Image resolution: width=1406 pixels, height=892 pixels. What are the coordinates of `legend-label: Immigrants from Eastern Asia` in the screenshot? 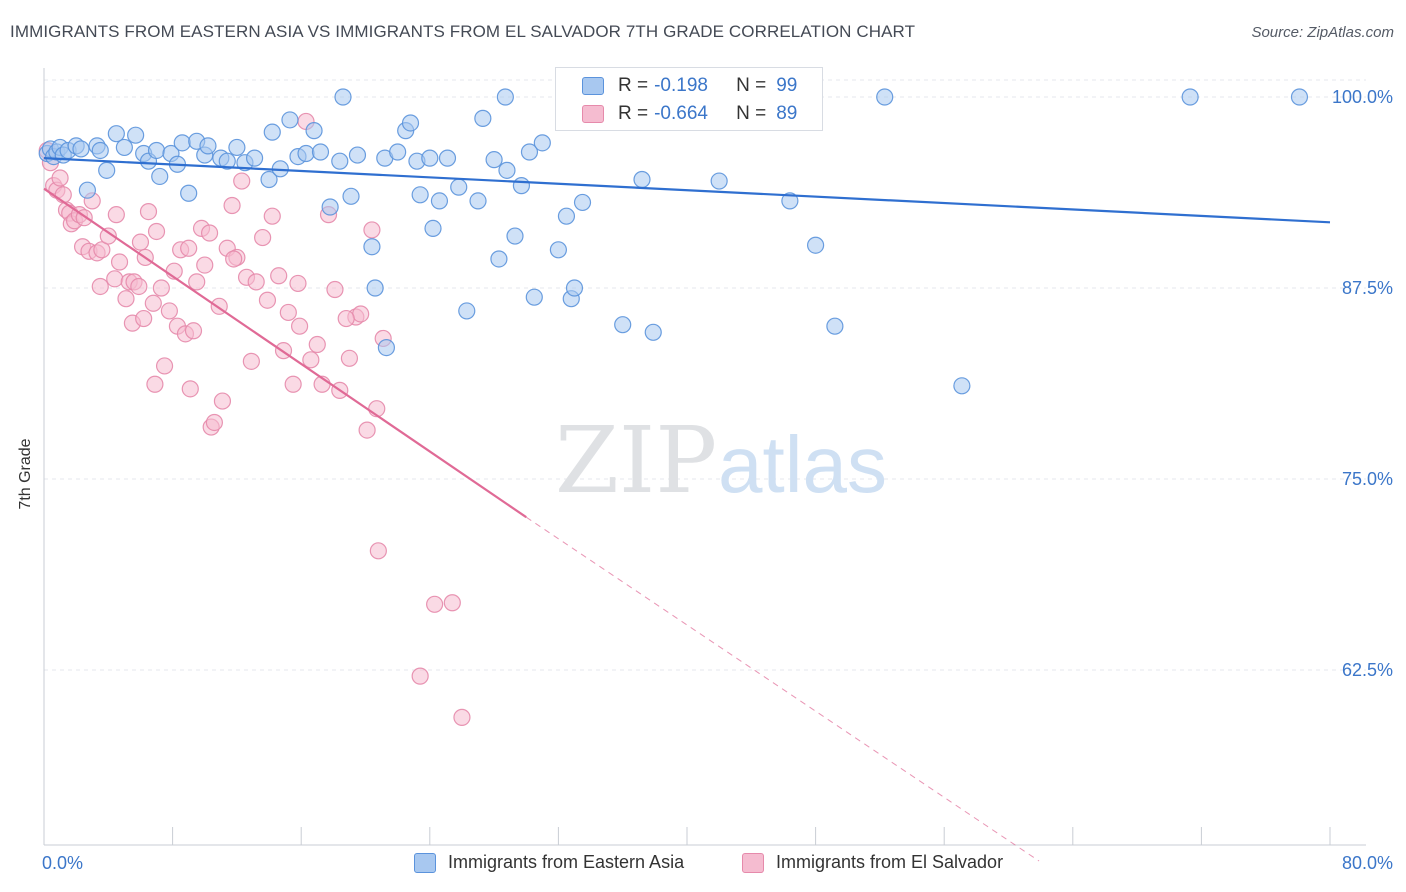 It's located at (566, 862).